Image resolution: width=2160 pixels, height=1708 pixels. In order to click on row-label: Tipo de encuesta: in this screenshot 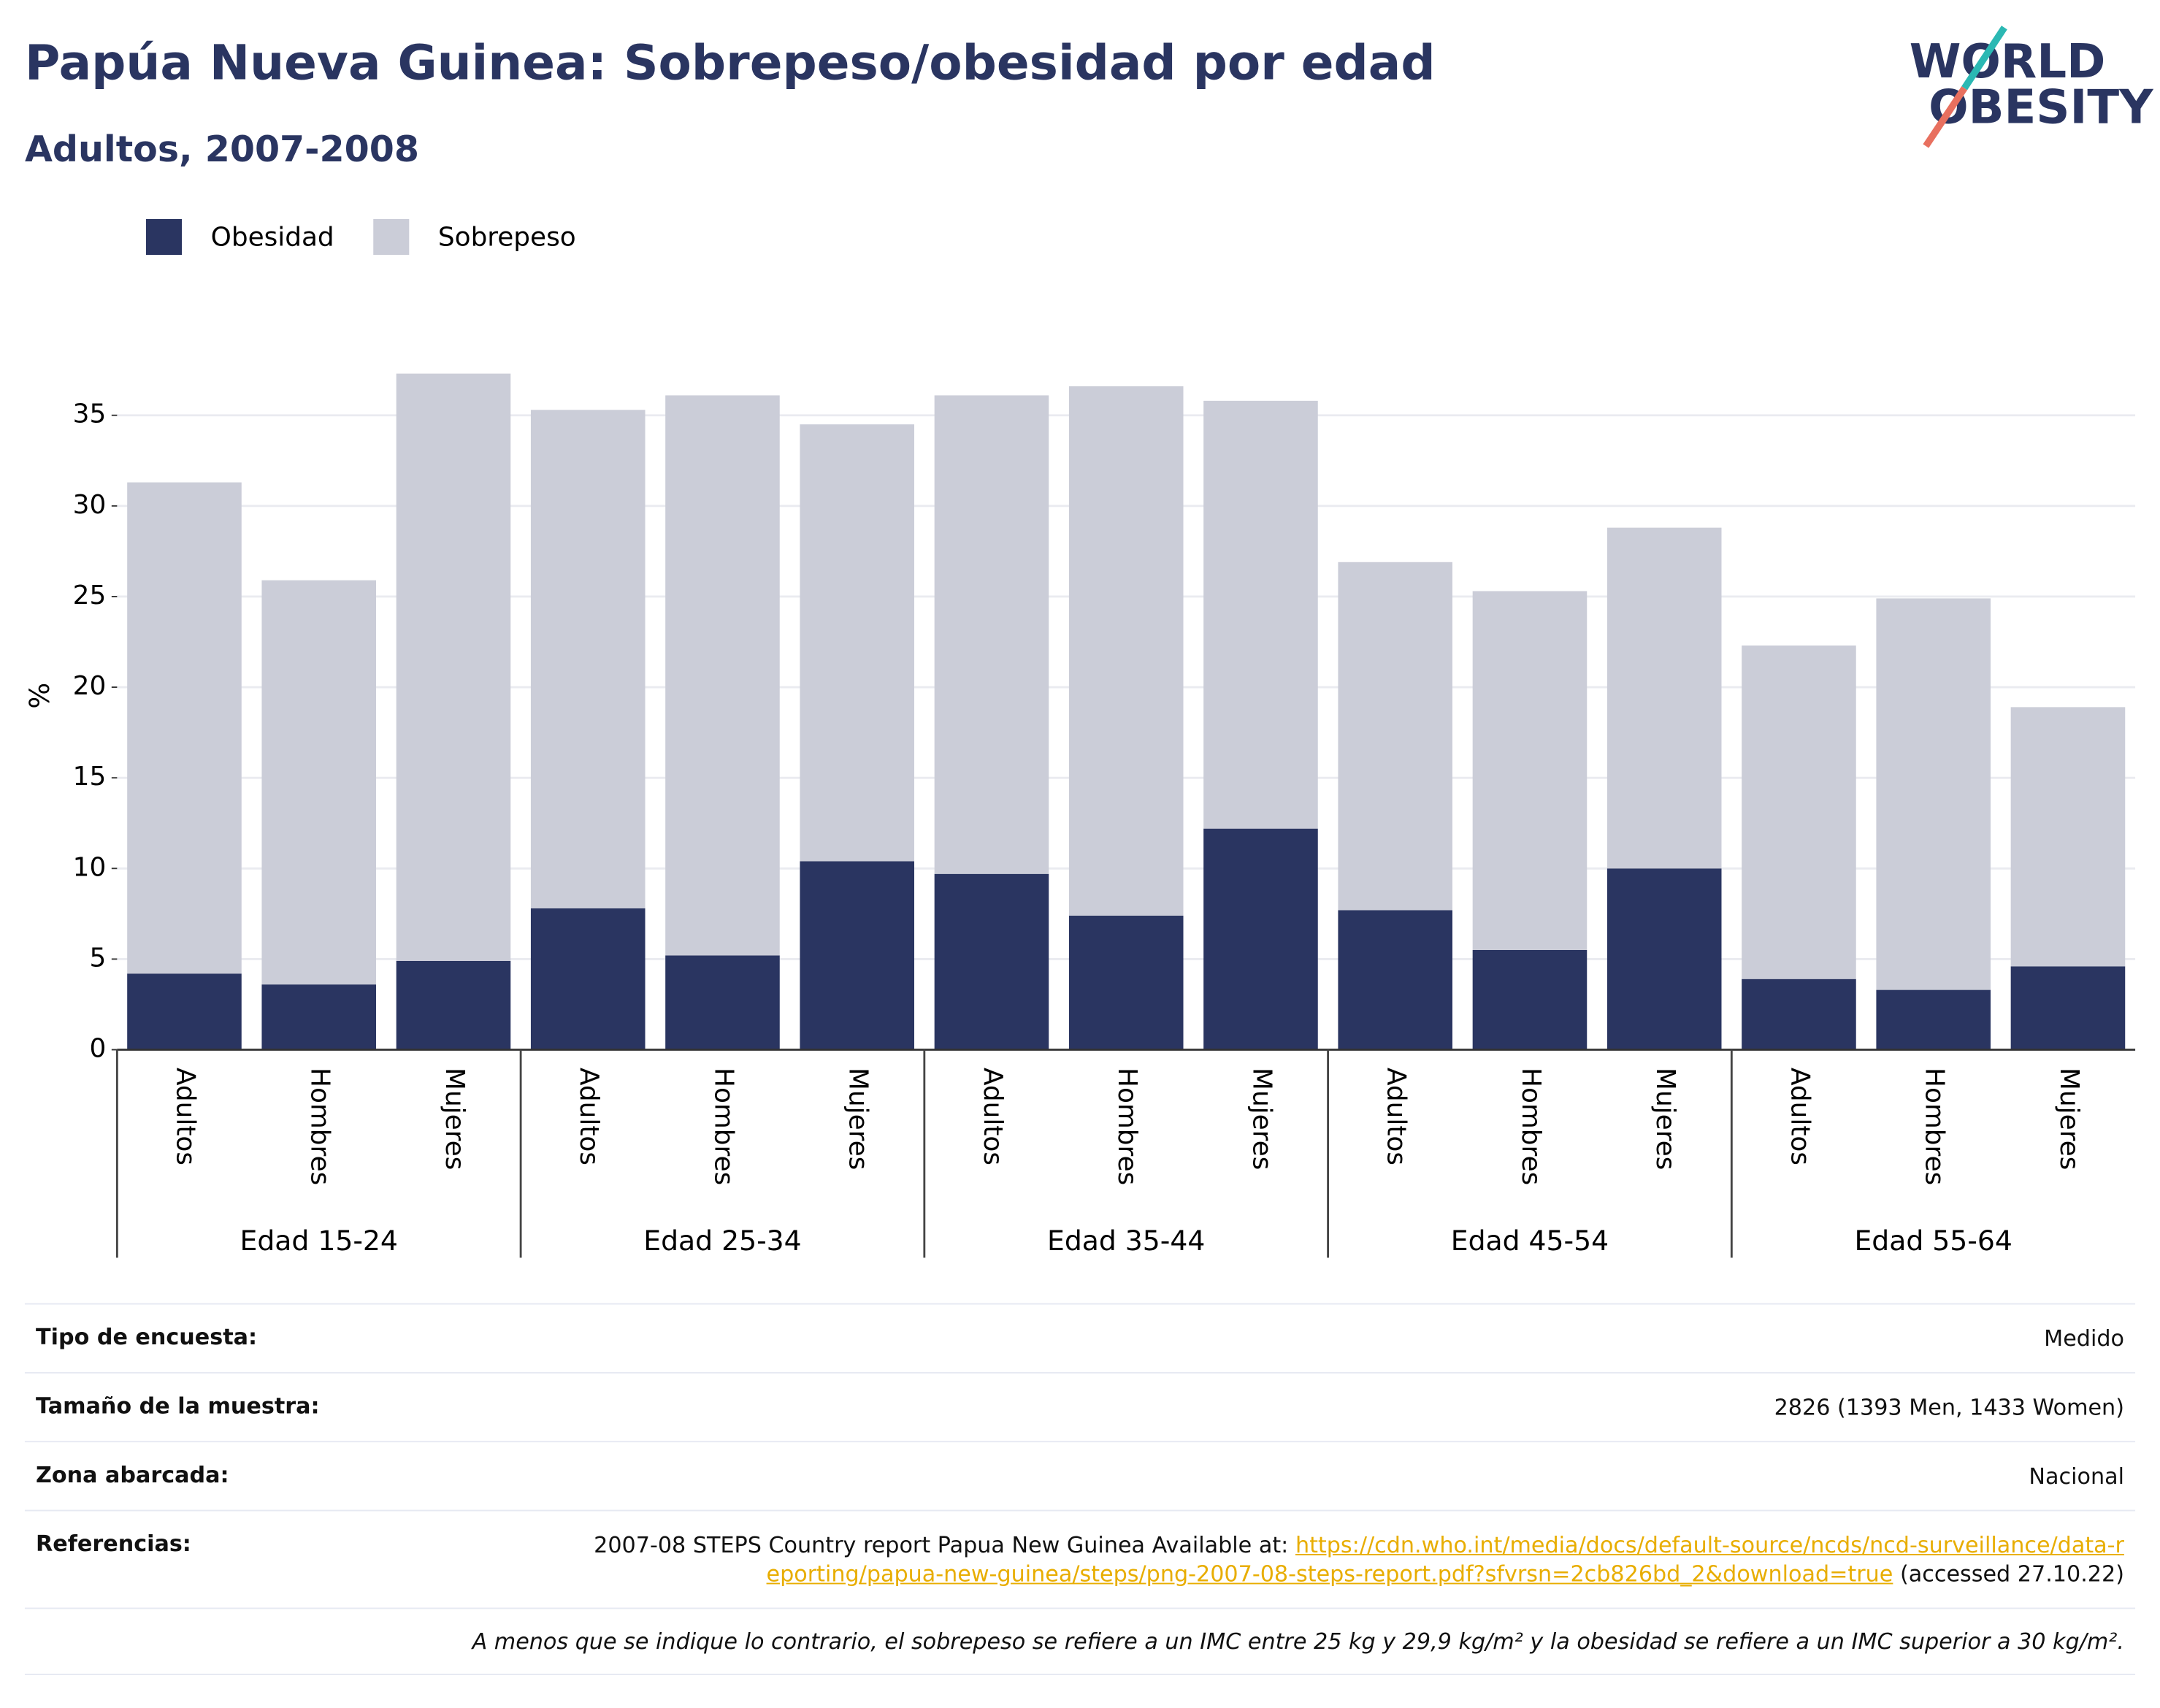, I will do `click(147, 1336)`.